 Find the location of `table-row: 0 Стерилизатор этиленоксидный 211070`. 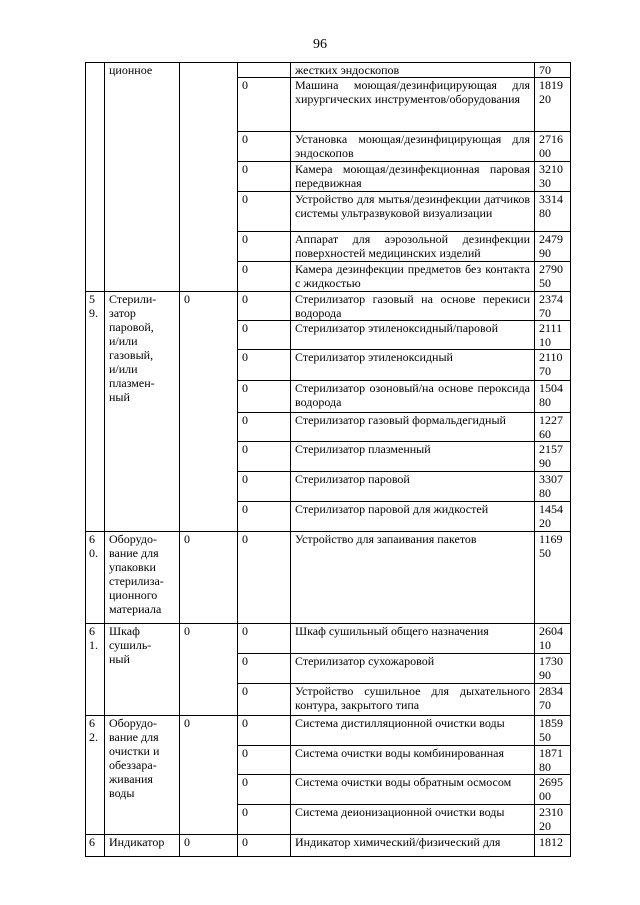

table-row: 0 Стерилизатор этиленоксидный 211070 is located at coordinates (328, 365).